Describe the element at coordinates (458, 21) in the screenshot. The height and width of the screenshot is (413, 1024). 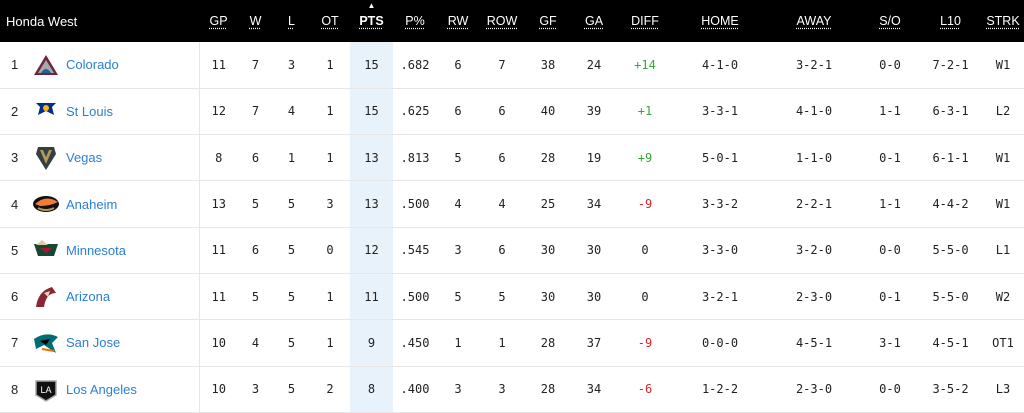
I see `column-rw: RW` at that location.